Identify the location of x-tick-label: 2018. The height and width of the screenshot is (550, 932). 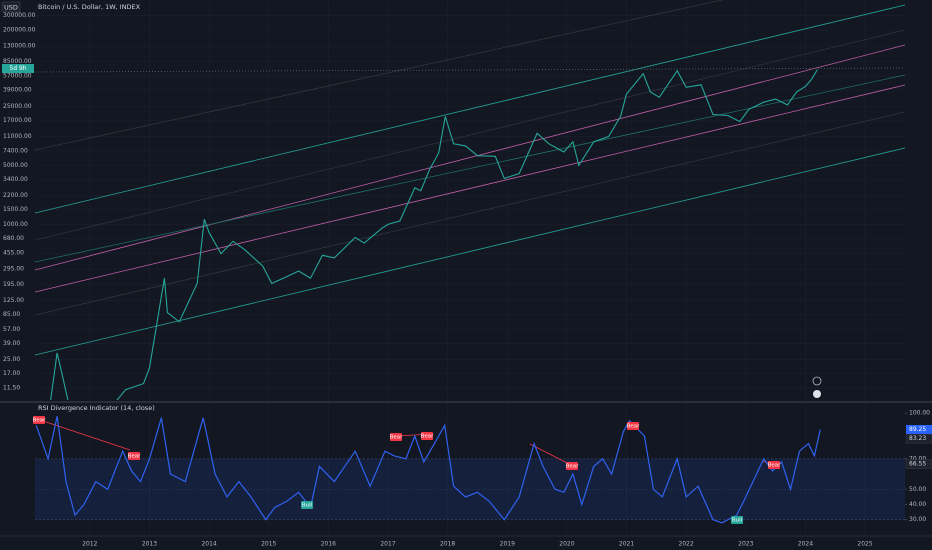
(447, 544).